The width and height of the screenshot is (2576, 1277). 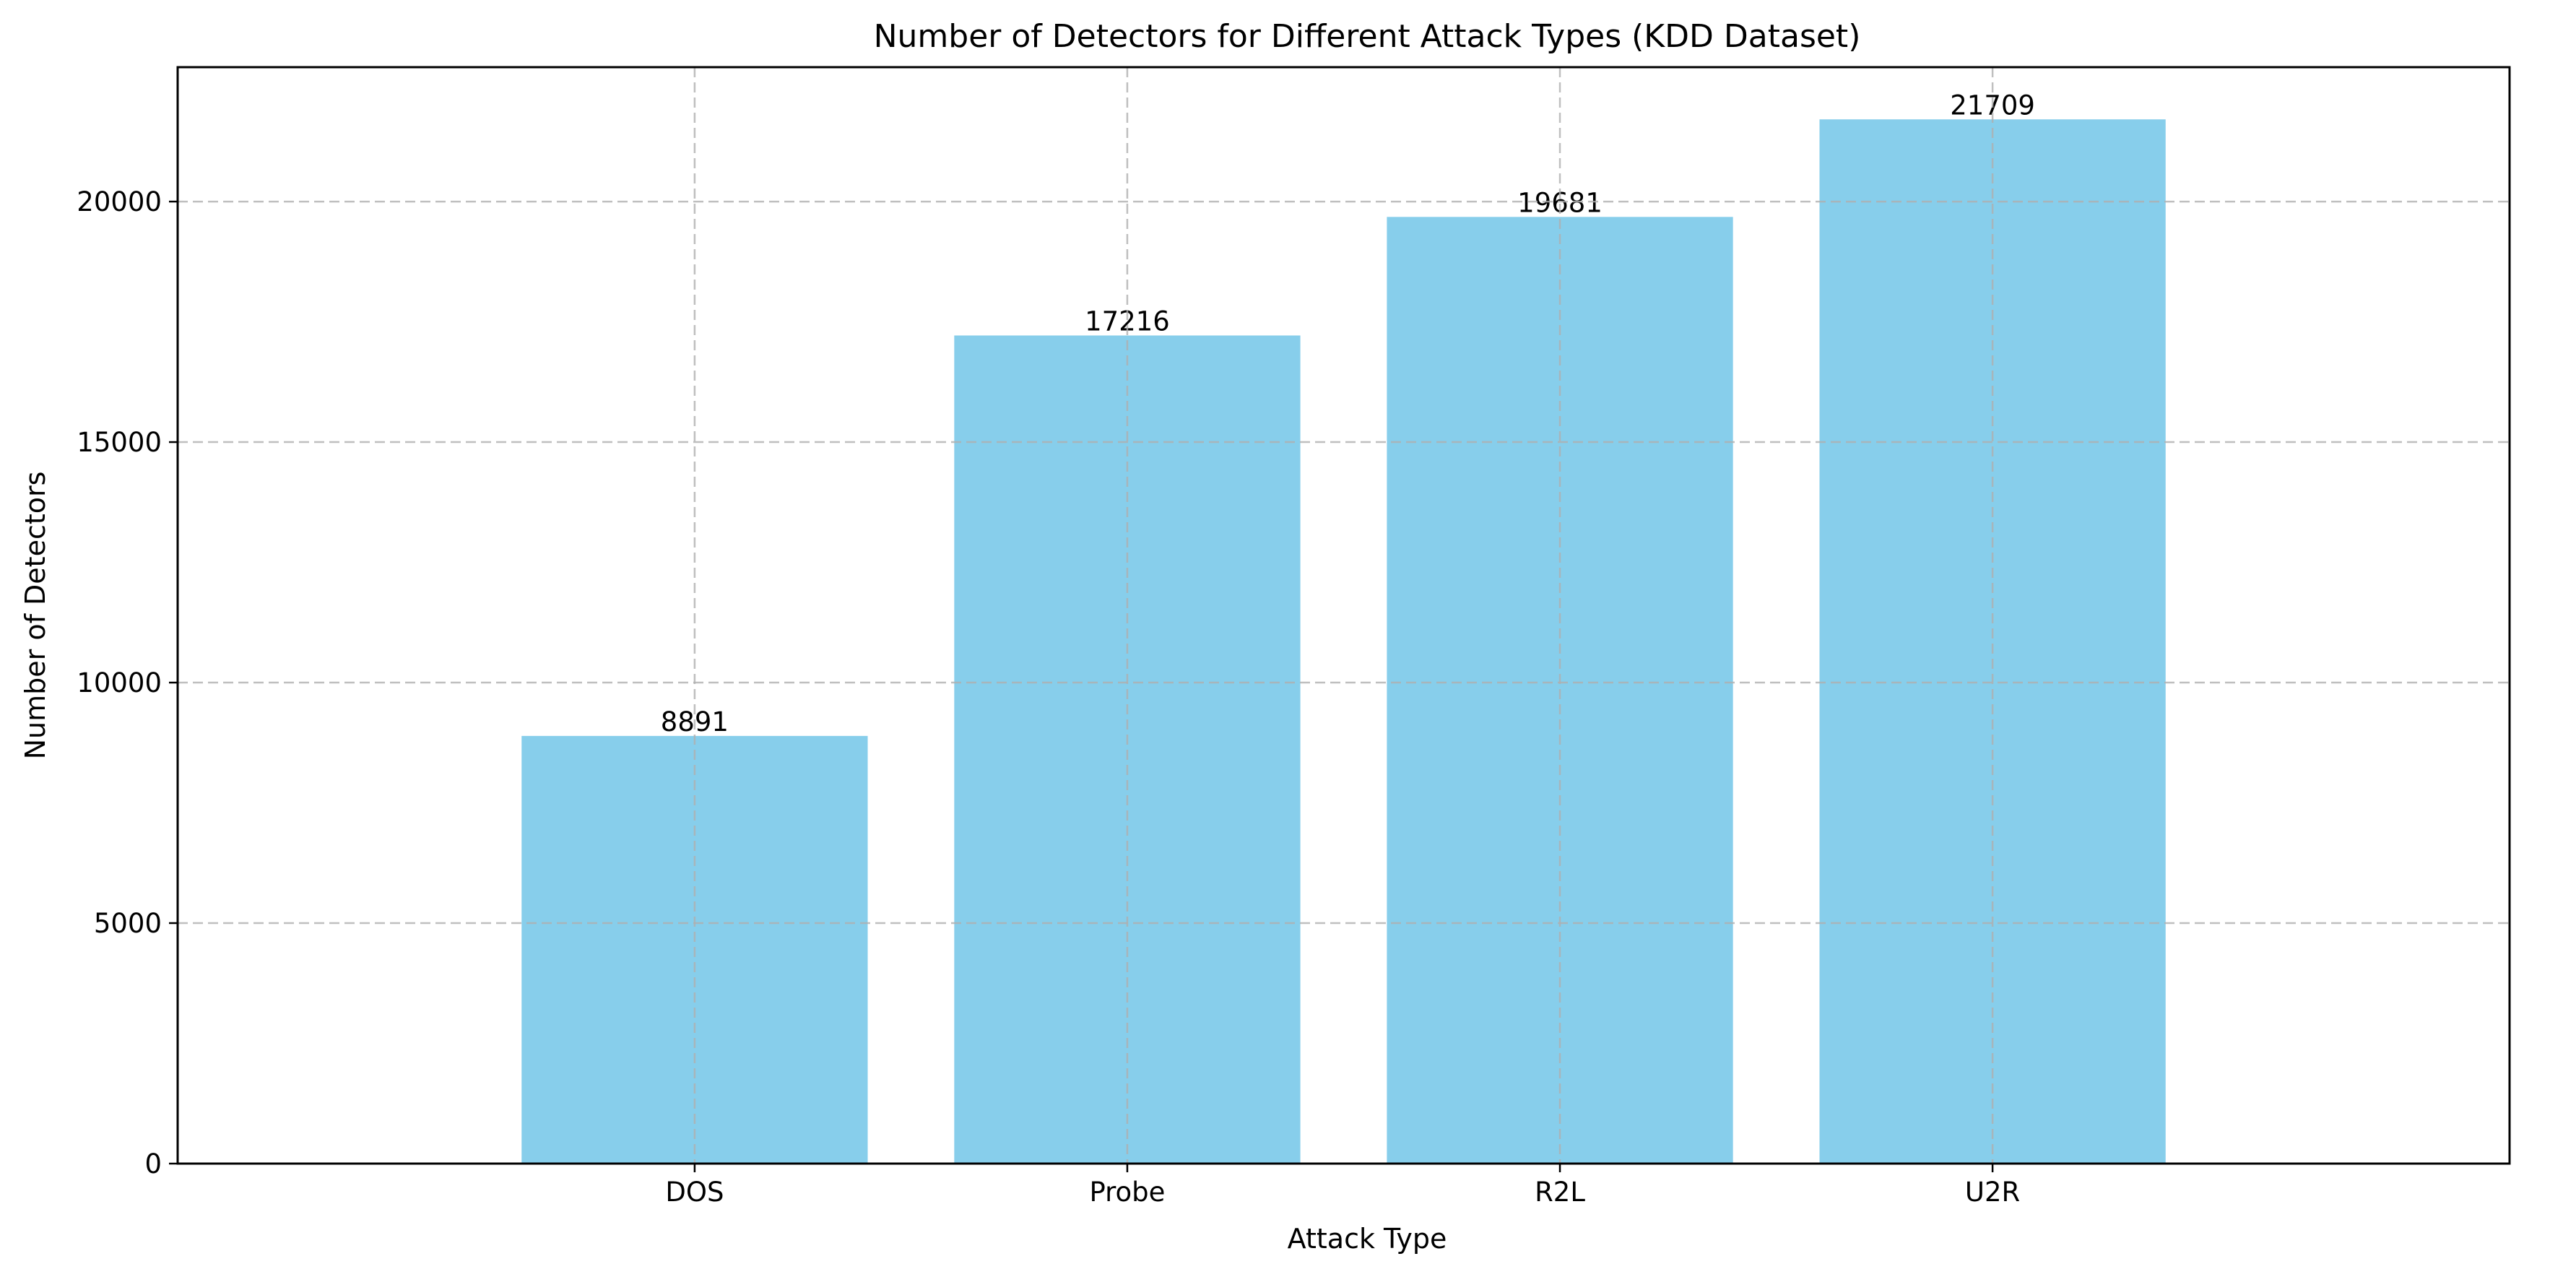 I want to click on x-tick-label: U2R, so click(x=1992, y=1192).